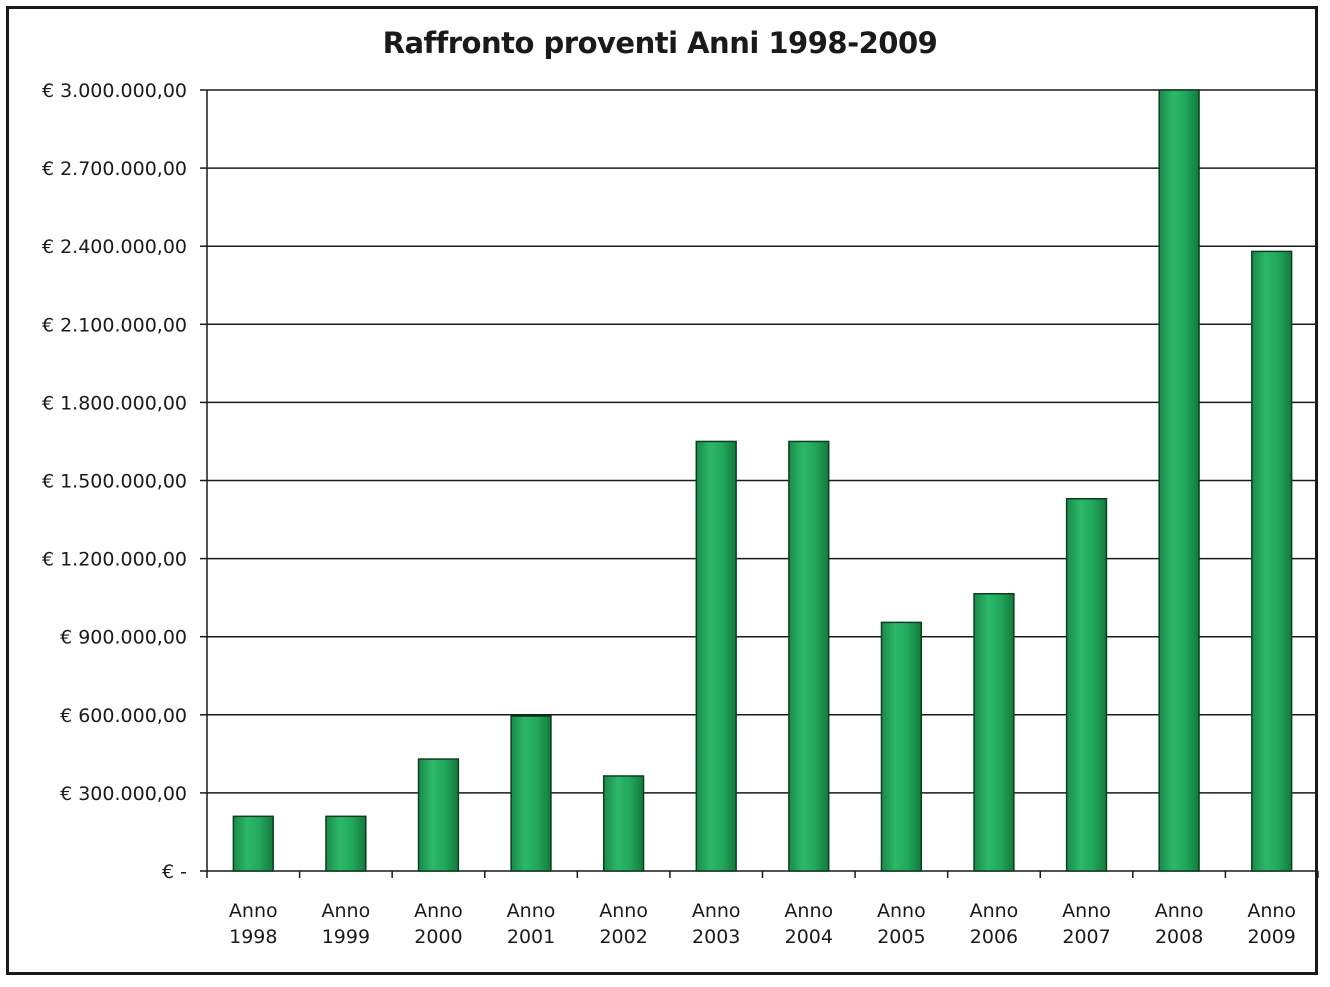 This screenshot has width=1330, height=987. Describe the element at coordinates (901, 937) in the screenshot. I see `x-tick-label: 2005` at that location.